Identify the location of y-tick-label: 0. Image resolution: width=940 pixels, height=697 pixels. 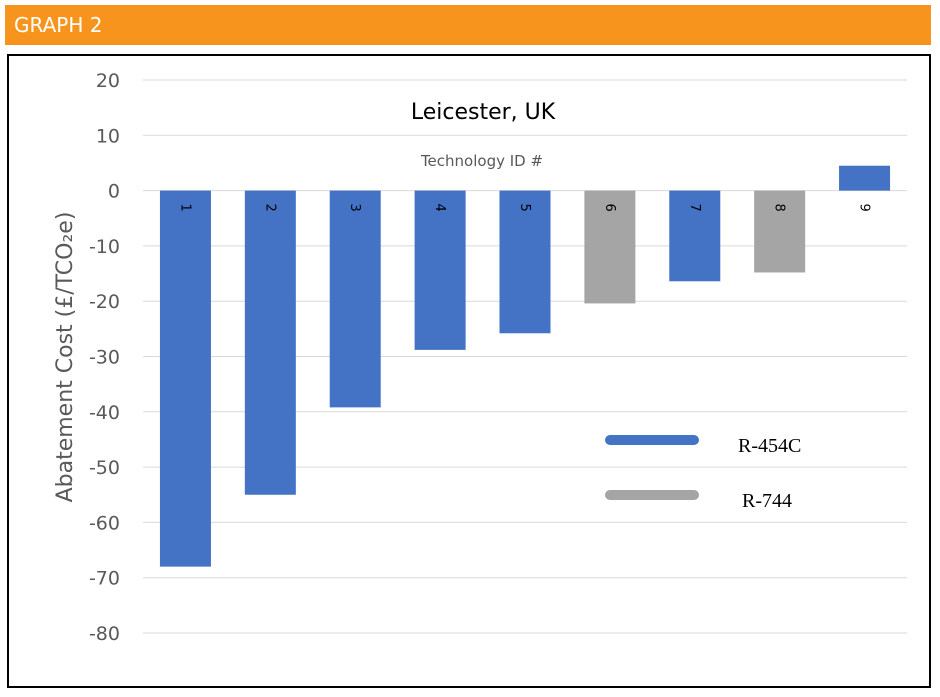
(114, 192).